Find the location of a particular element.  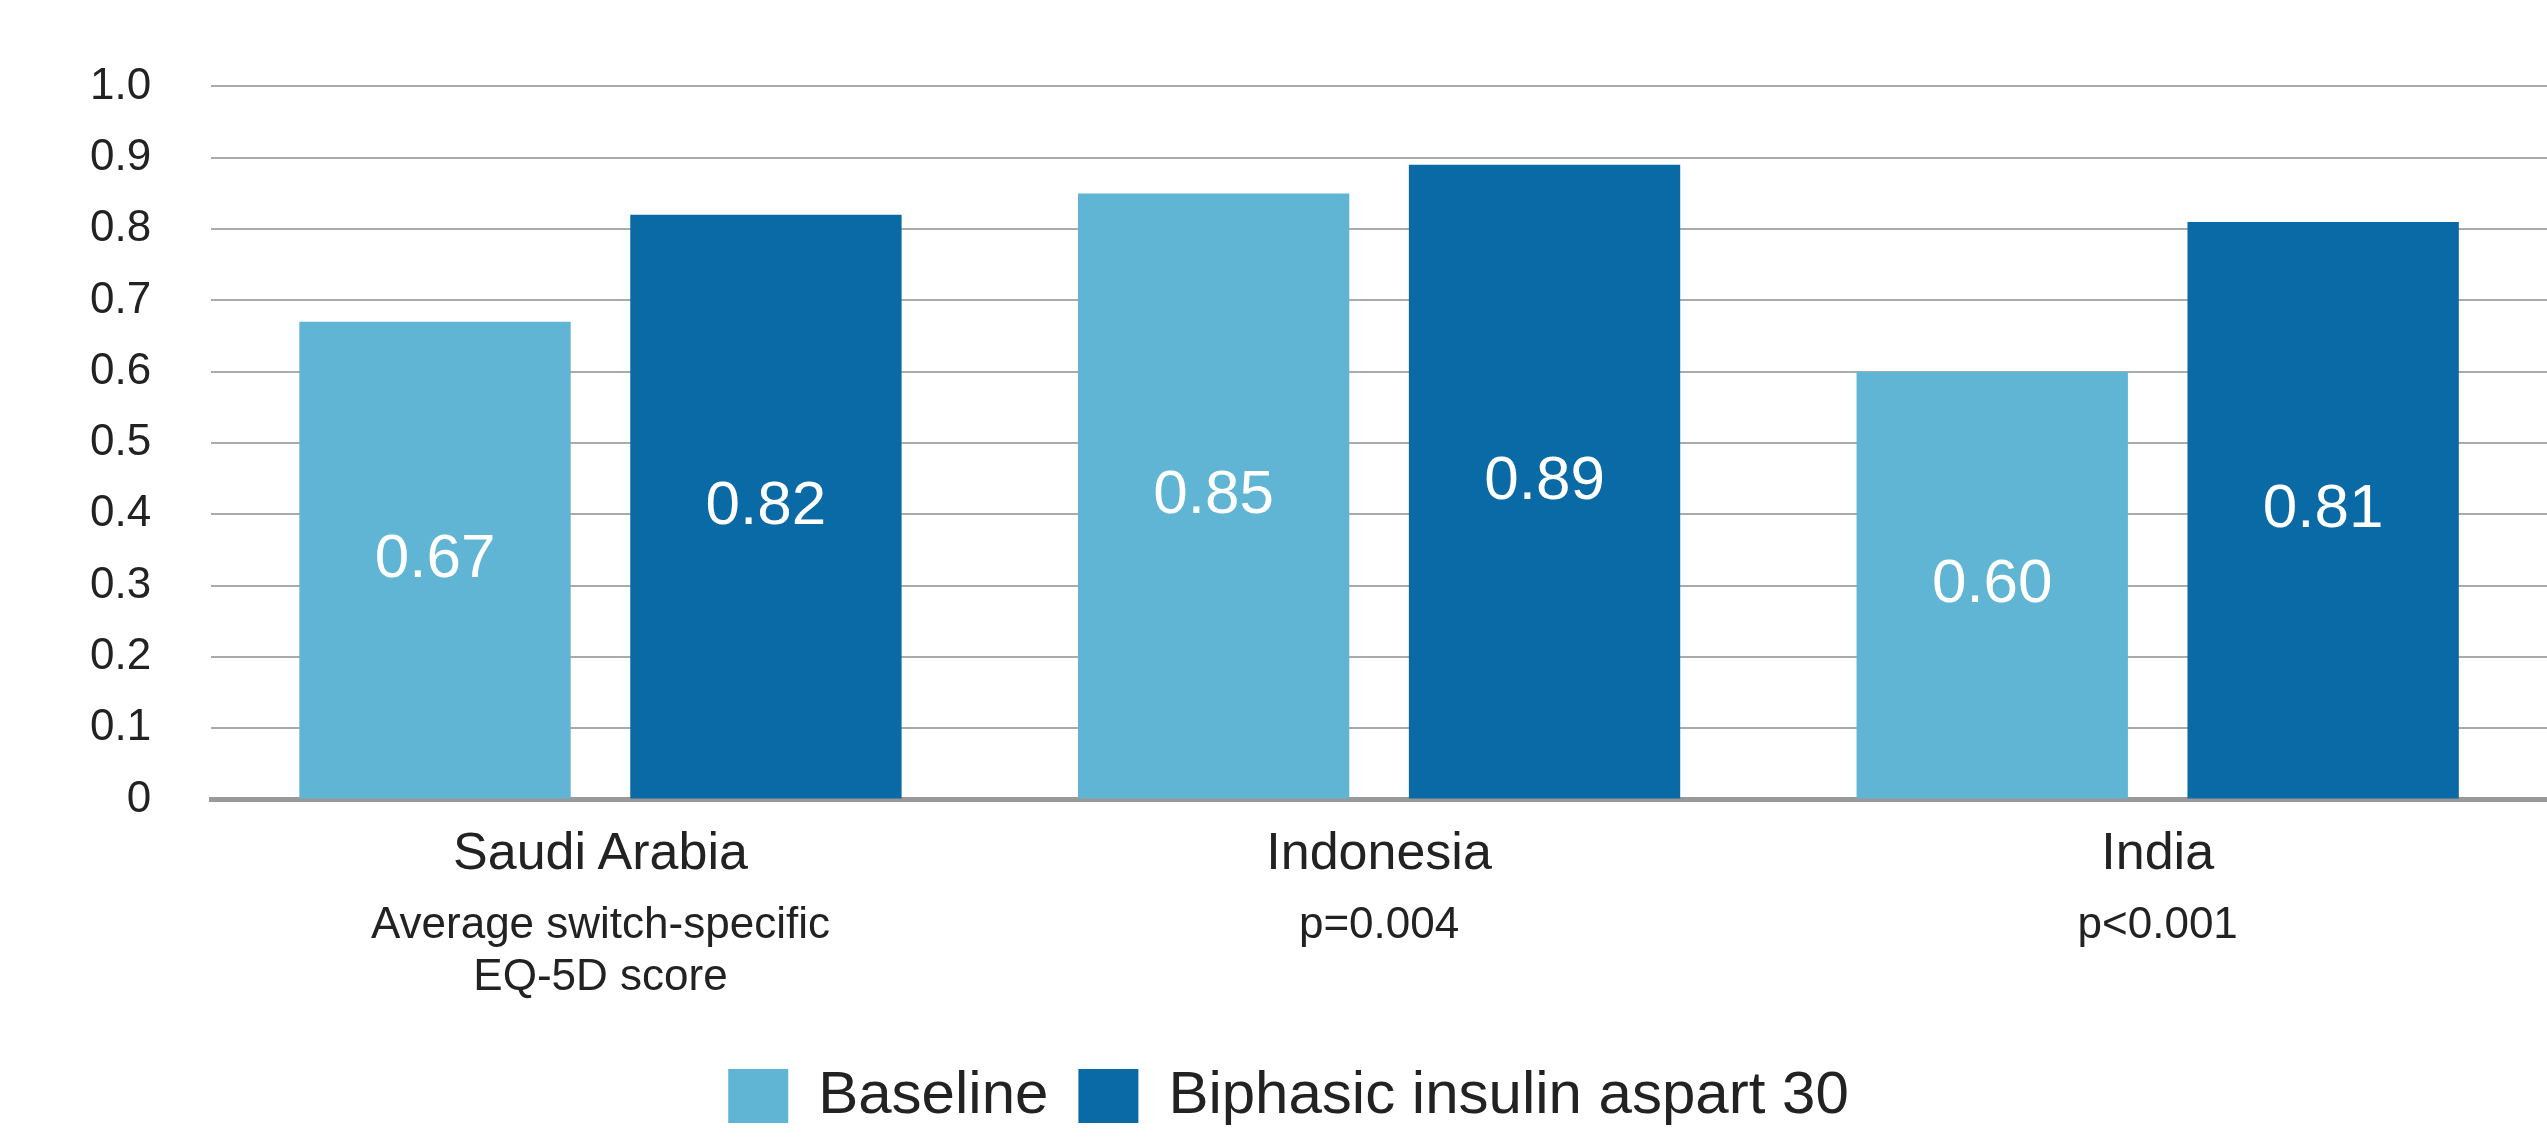

y-tick-label: 0.9 is located at coordinates (120, 154).